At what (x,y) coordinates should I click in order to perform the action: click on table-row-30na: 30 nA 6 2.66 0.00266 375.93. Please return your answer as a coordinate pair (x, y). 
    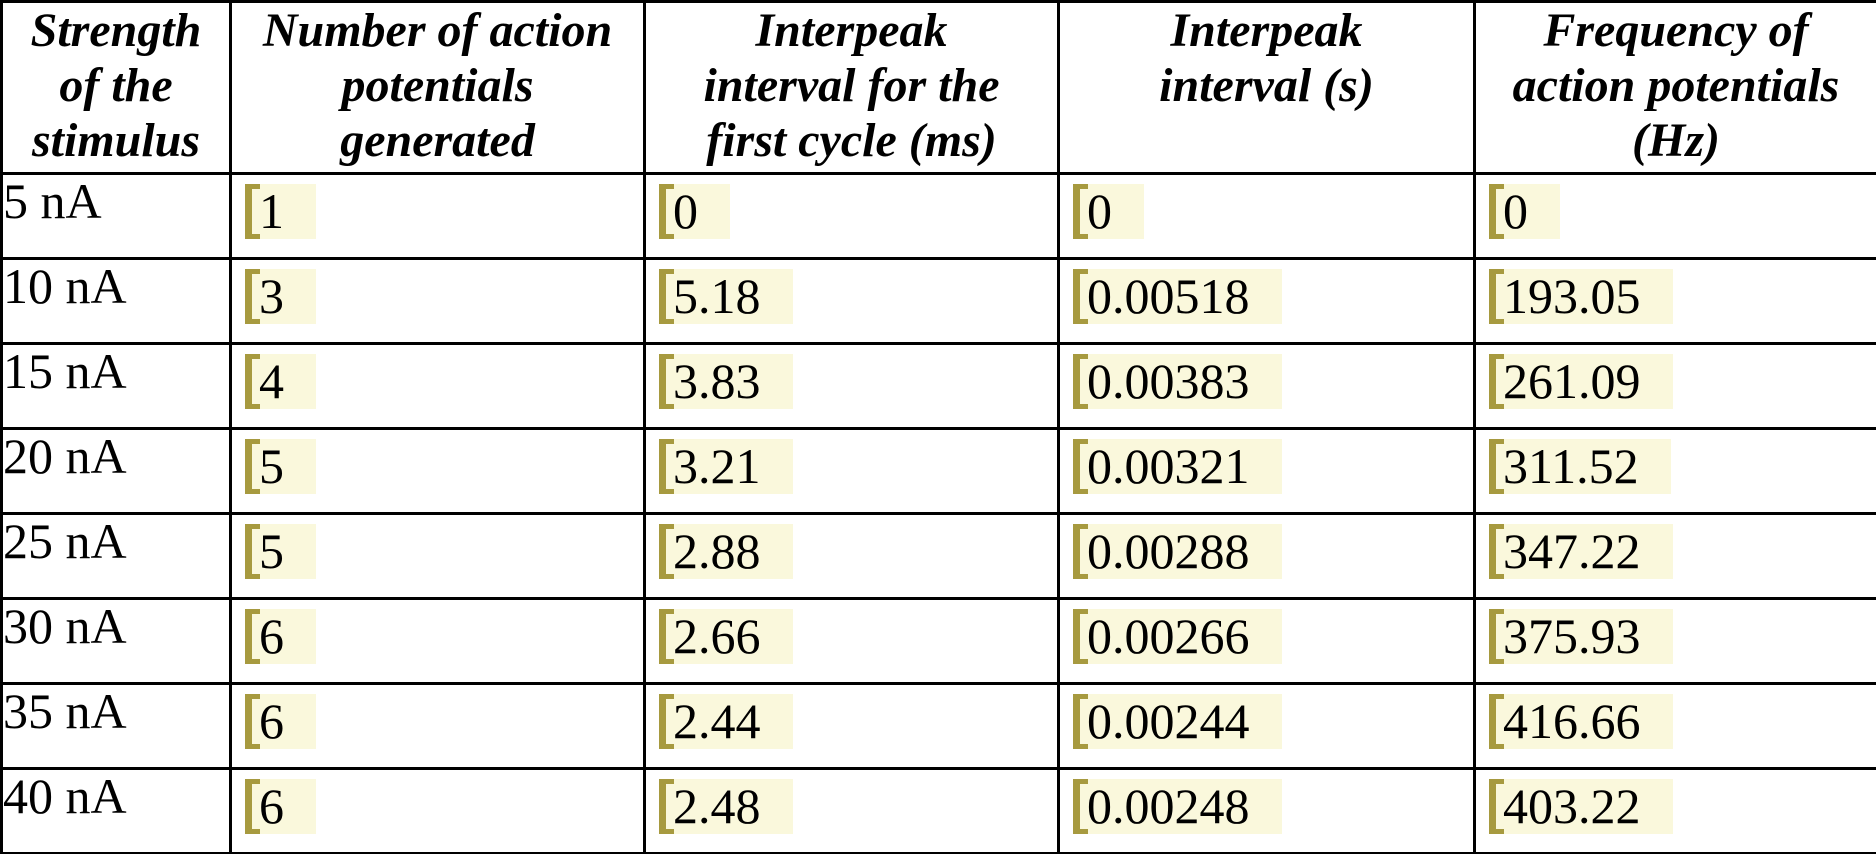
    Looking at the image, I should click on (938, 641).